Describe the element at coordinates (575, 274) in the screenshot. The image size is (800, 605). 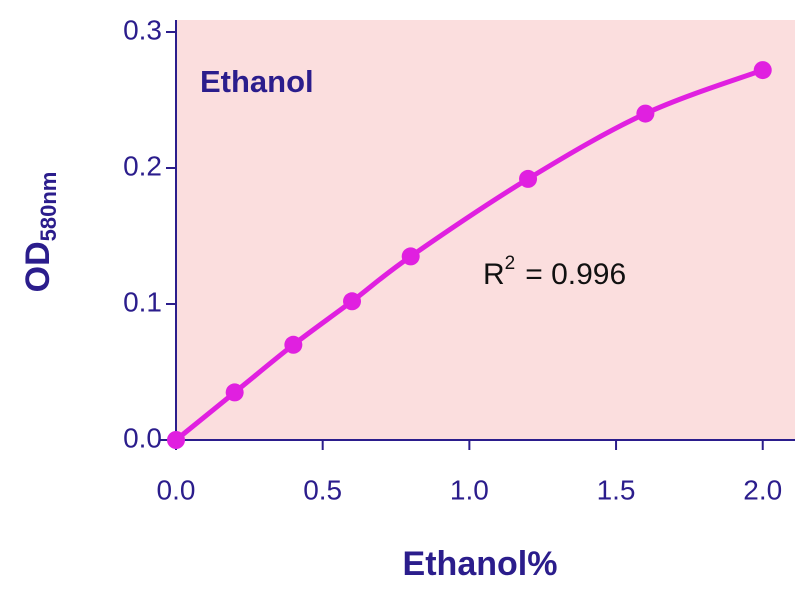
I see `annotation-text: = 0.996` at that location.